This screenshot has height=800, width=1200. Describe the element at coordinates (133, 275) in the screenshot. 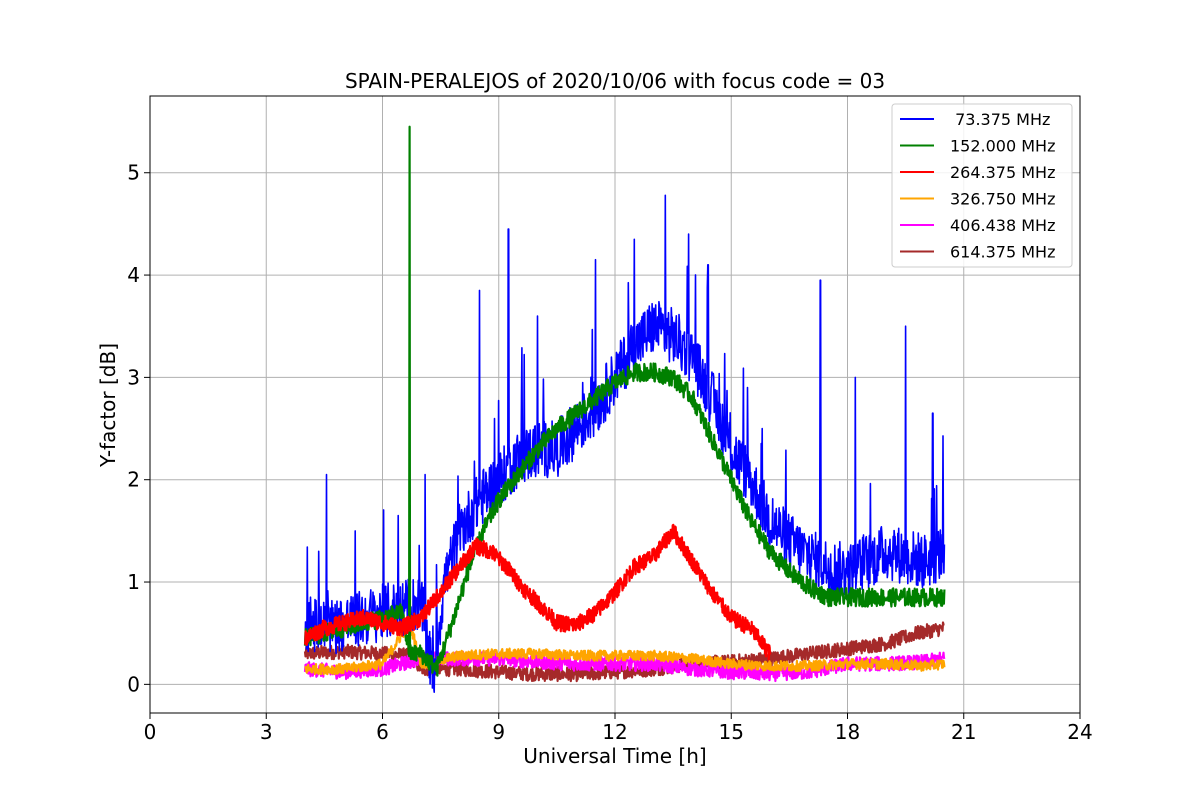

I see `y-tick-label: 4` at that location.